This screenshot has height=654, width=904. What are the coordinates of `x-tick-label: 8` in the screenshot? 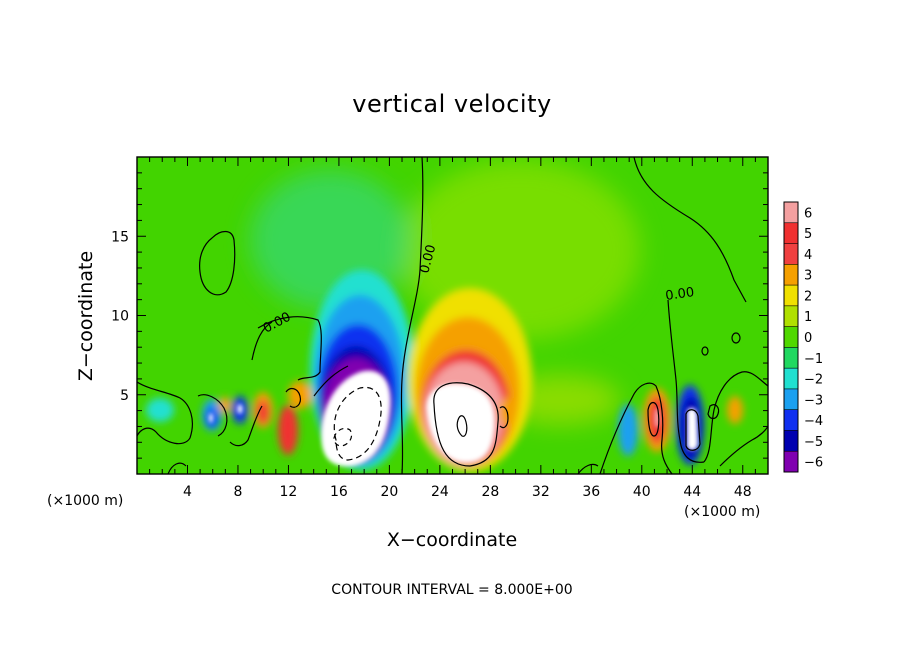 It's located at (237, 492).